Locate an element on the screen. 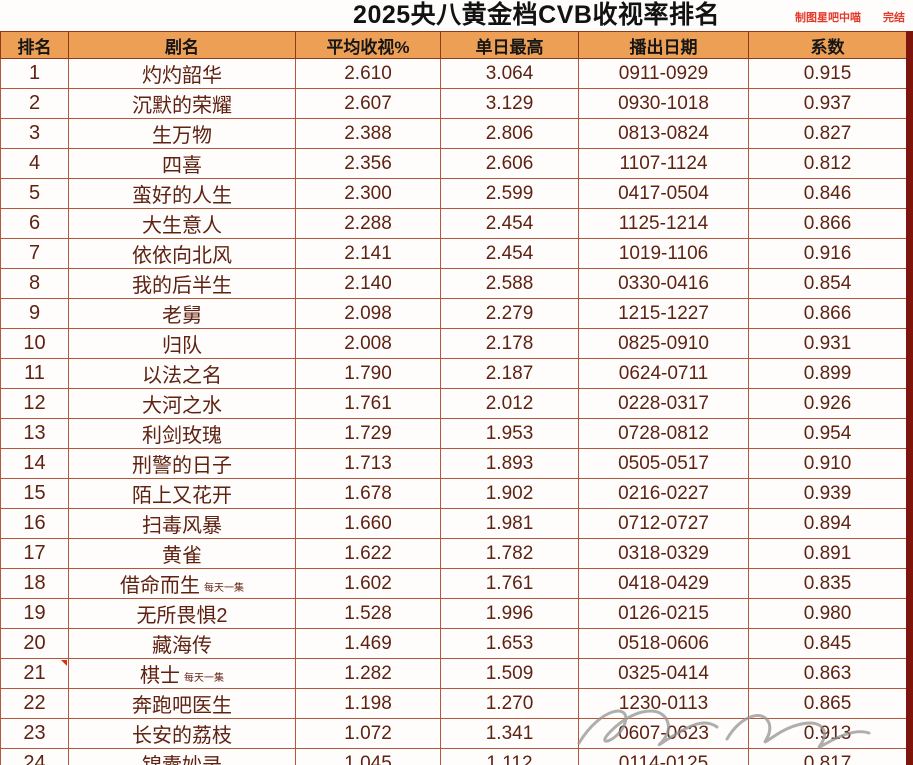  air-dates: 0505-0517 is located at coordinates (663, 463).